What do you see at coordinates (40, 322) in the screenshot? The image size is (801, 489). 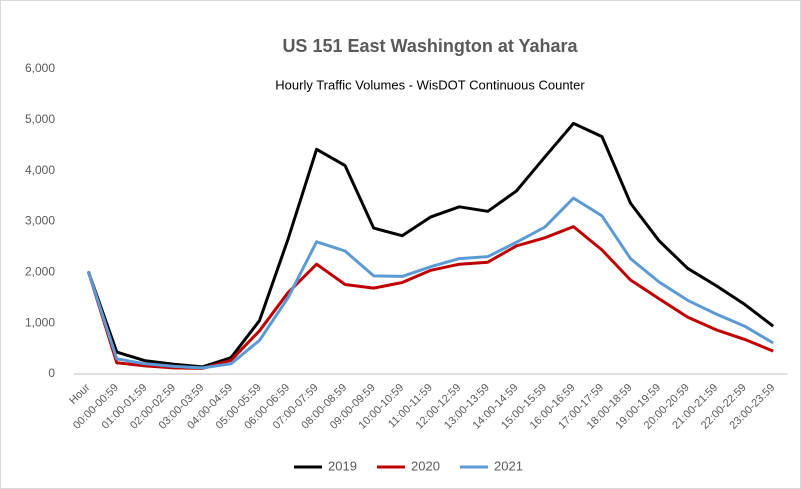 I see `y-tick-label: 1,000` at bounding box center [40, 322].